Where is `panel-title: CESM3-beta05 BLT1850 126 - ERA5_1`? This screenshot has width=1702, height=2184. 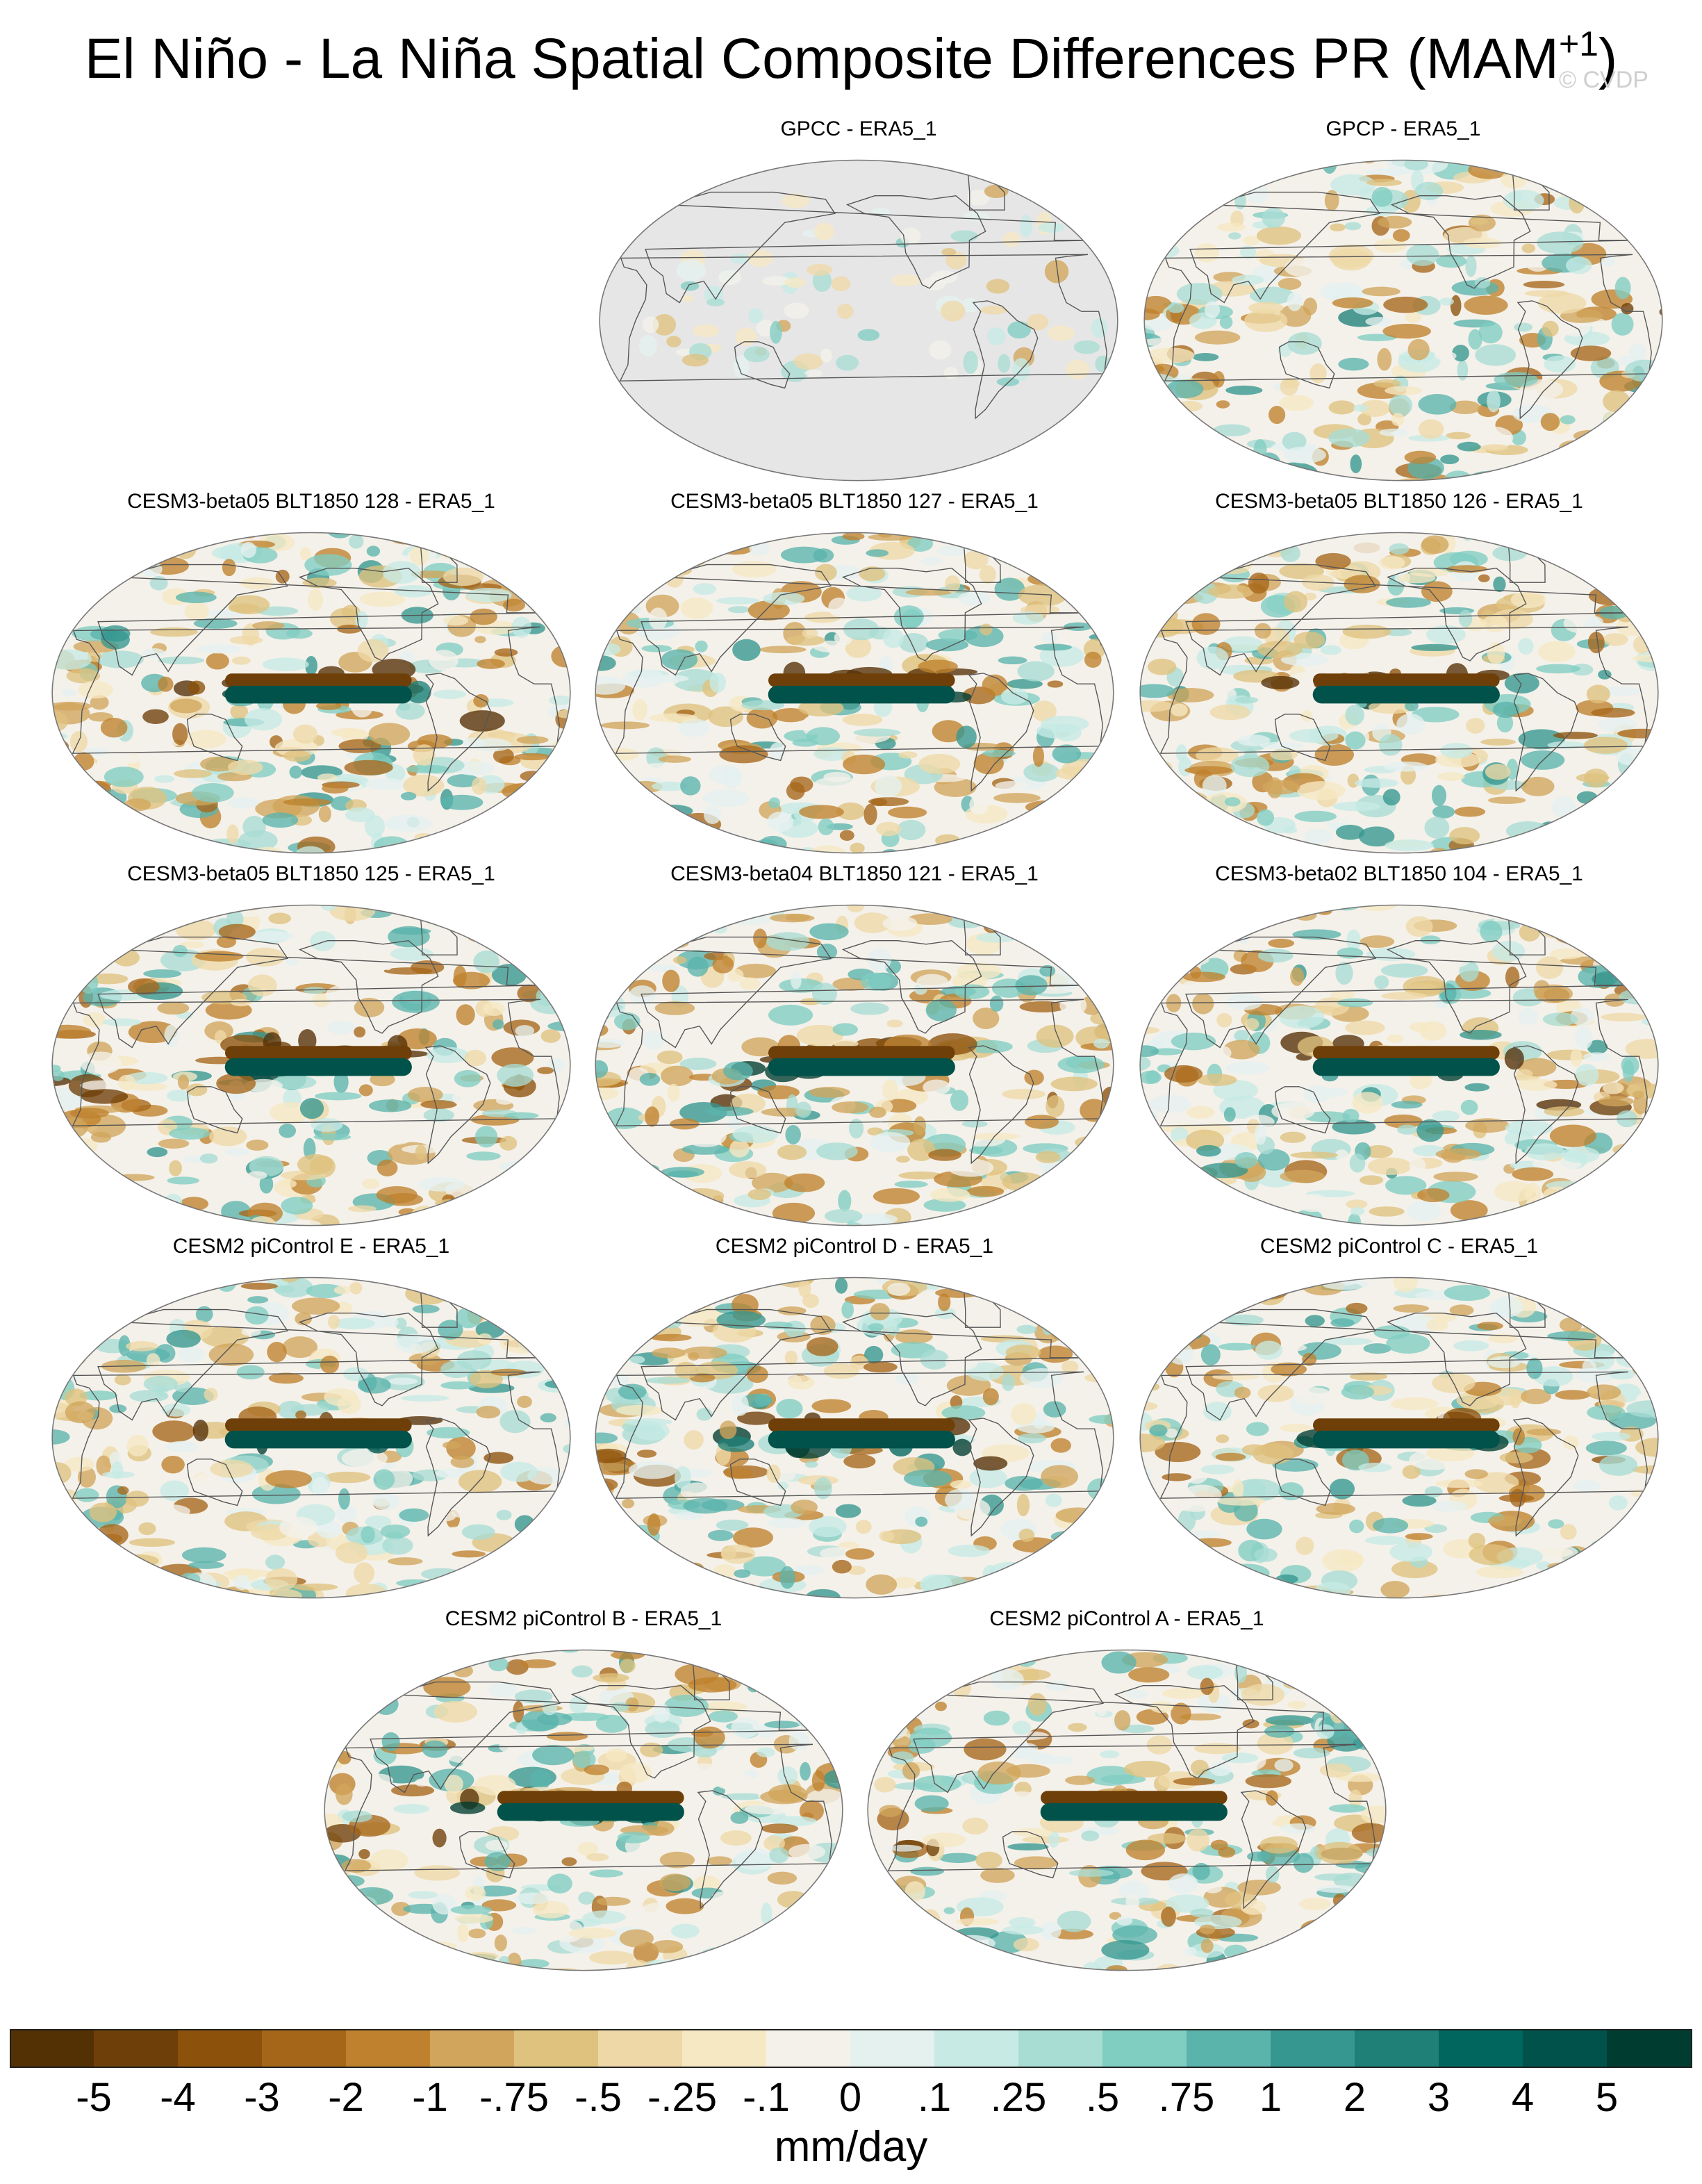
panel-title: CESM3-beta05 BLT1850 126 - ERA5_1 is located at coordinates (1399, 501).